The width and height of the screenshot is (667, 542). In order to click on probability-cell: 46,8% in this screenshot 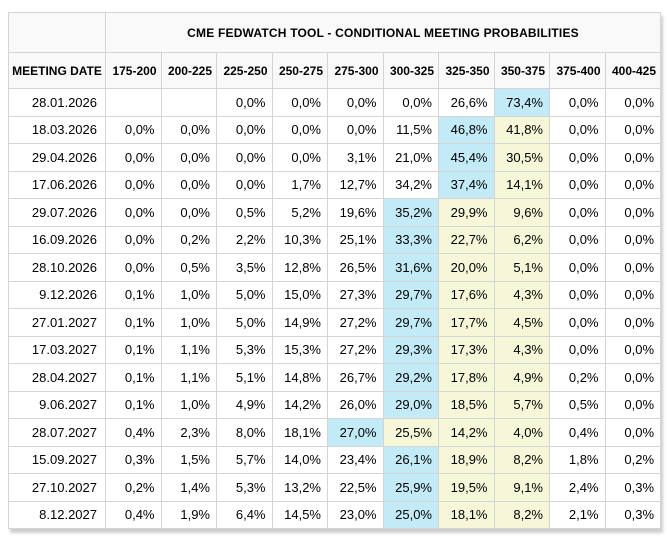, I will do `click(466, 129)`.